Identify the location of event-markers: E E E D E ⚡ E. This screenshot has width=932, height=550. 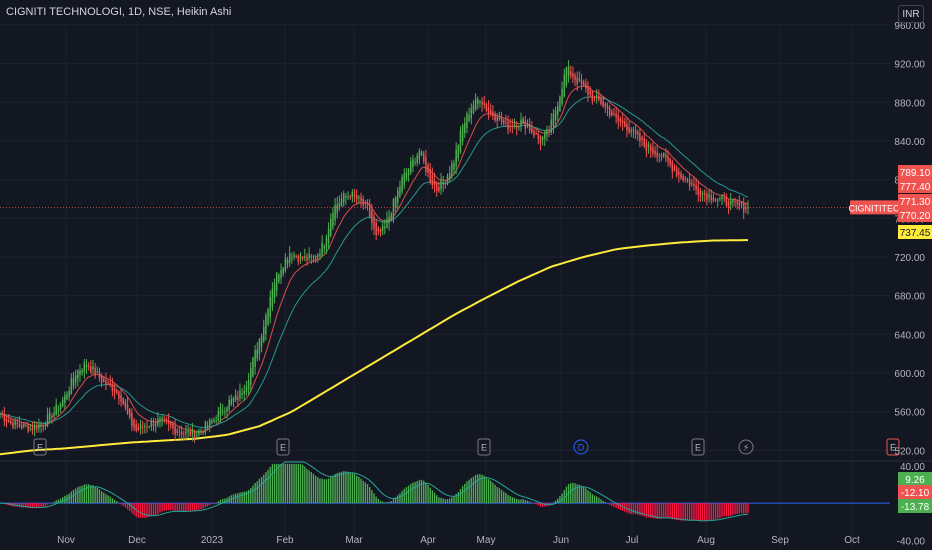
(466, 447).